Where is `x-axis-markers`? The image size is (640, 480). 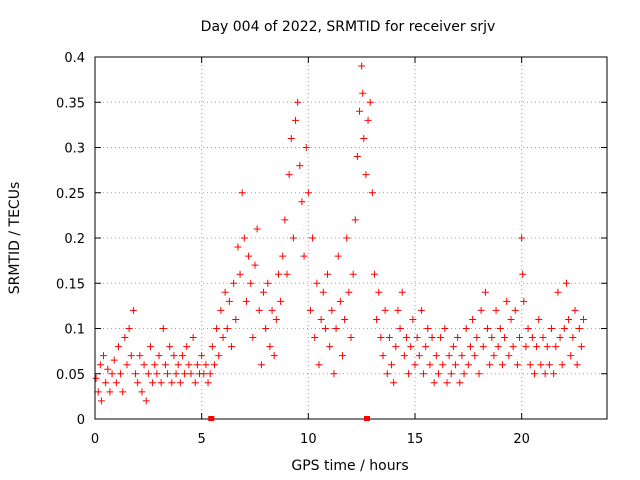
x-axis-markers is located at coordinates (289, 418).